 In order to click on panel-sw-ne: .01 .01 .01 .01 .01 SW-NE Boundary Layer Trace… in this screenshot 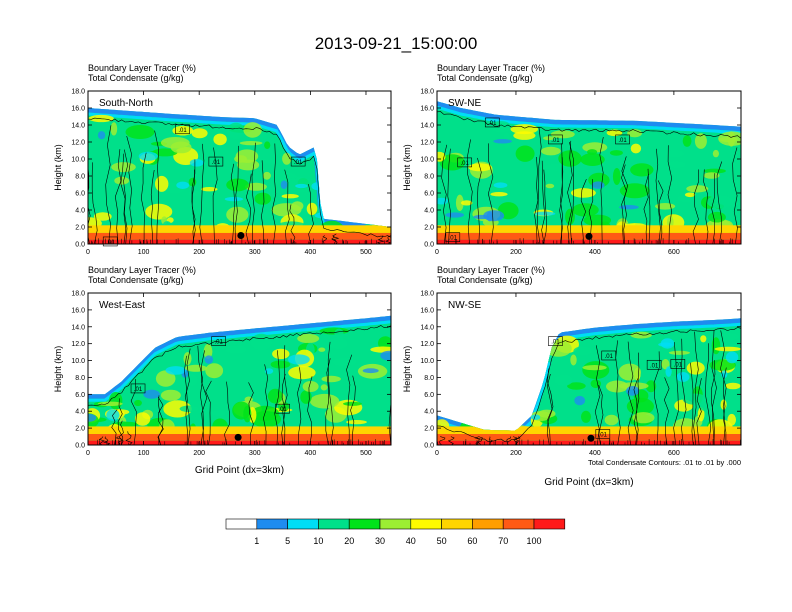, I will do `click(572, 159)`.